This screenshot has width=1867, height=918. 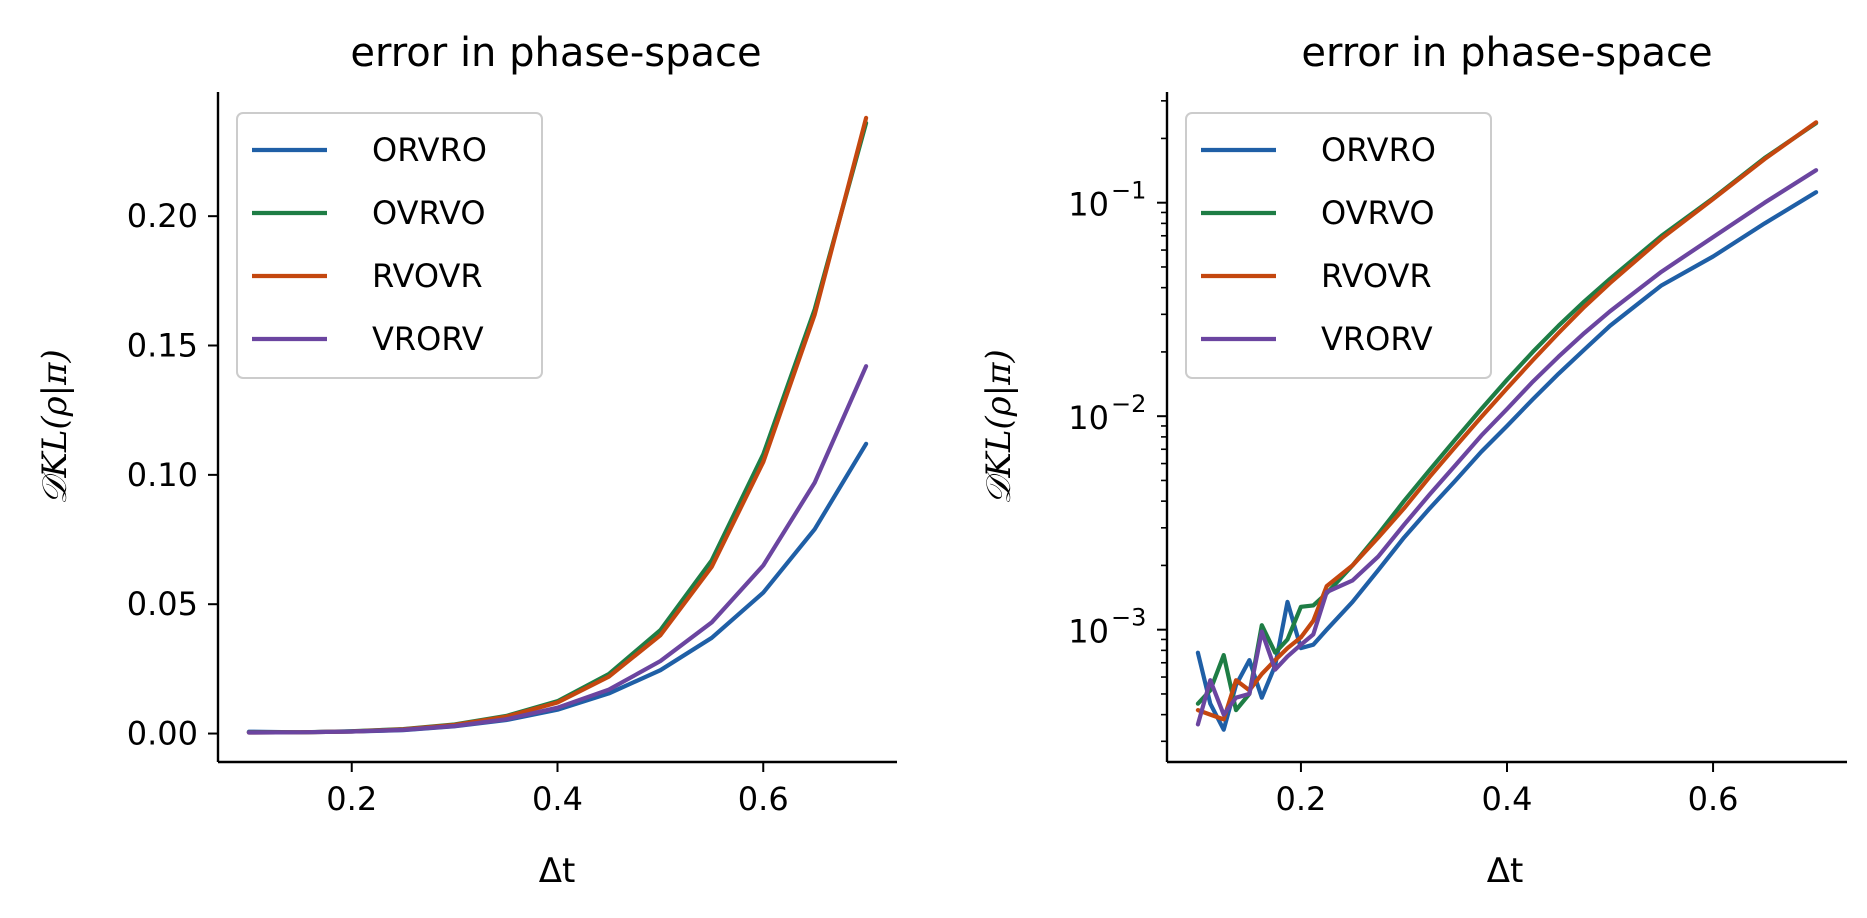 What do you see at coordinates (1318, 244) in the screenshot?
I see `right-legend-items: ORVRO OVRVO RVOVR VRORV` at bounding box center [1318, 244].